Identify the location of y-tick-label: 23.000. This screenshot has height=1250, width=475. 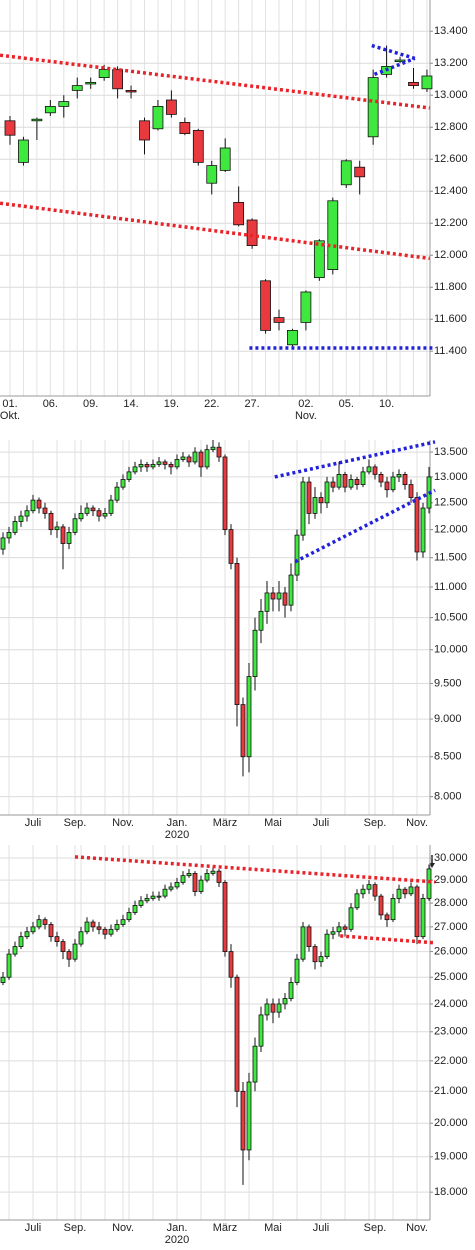
(451, 1032).